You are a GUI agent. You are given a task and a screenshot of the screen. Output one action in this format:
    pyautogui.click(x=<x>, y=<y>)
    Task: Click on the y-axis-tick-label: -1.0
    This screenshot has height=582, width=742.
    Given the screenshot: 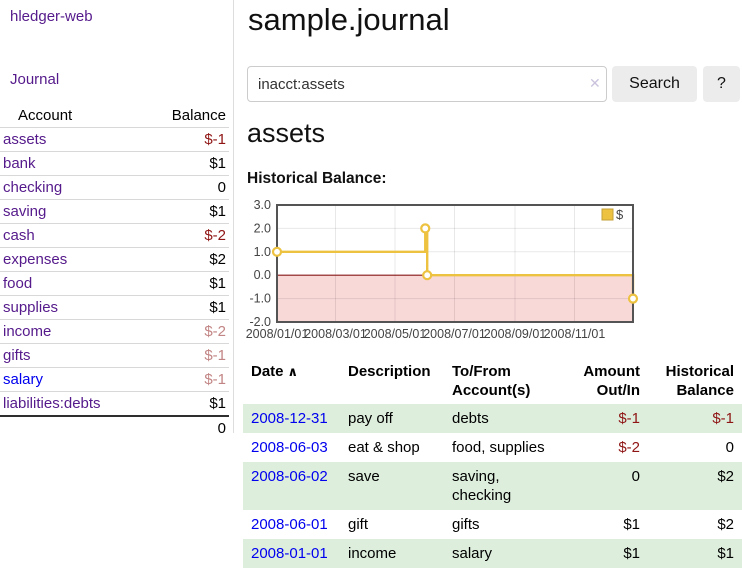 What is the action you would take?
    pyautogui.click(x=260, y=299)
    